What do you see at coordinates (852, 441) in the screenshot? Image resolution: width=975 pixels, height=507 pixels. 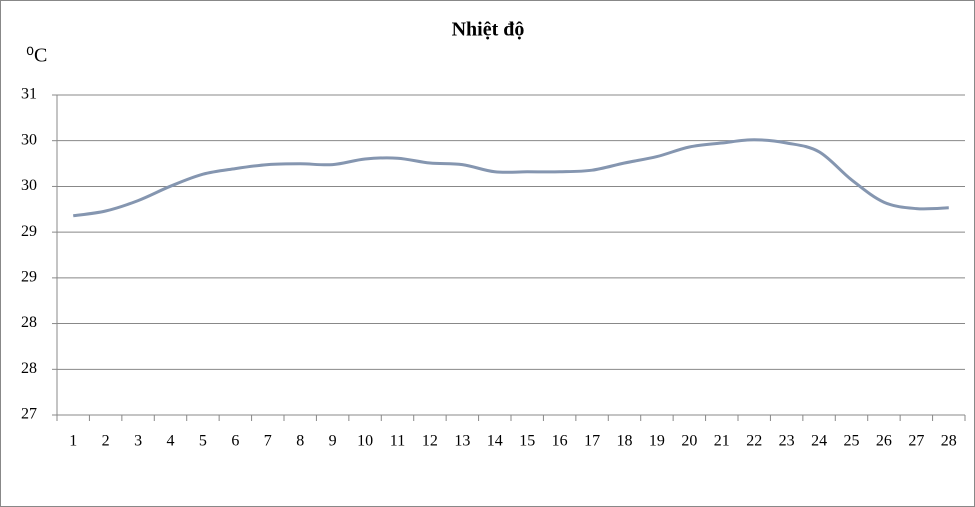 I see `x-tick-label: 25` at bounding box center [852, 441].